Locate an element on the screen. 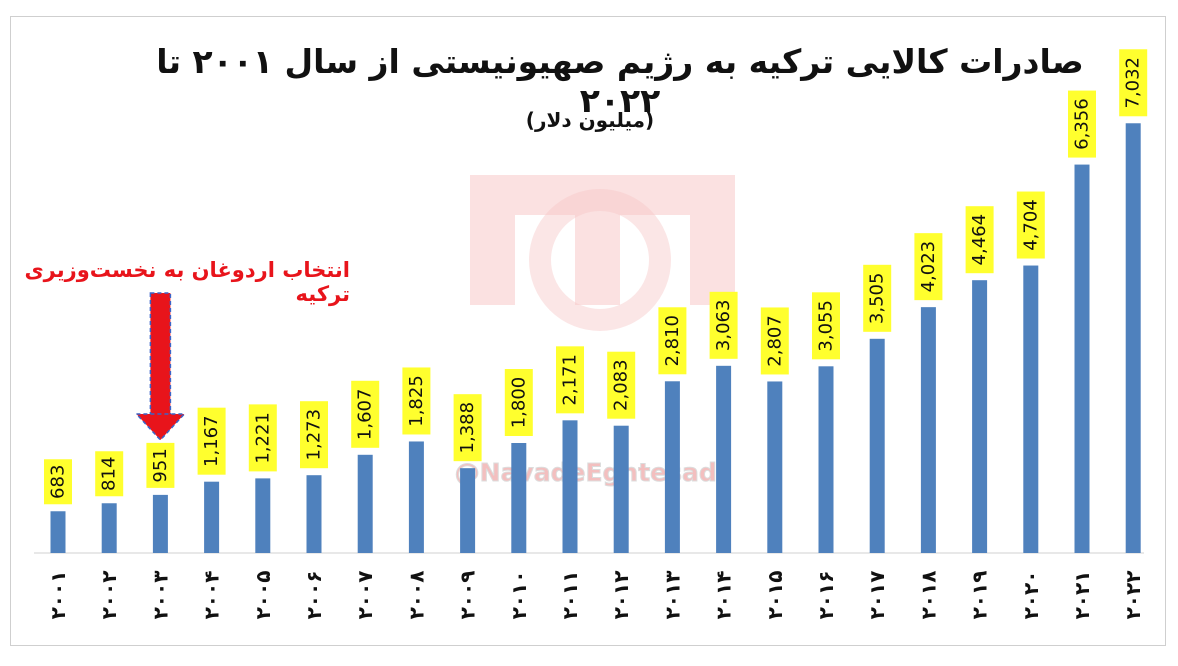  data-label: 2,810 is located at coordinates (672, 341).